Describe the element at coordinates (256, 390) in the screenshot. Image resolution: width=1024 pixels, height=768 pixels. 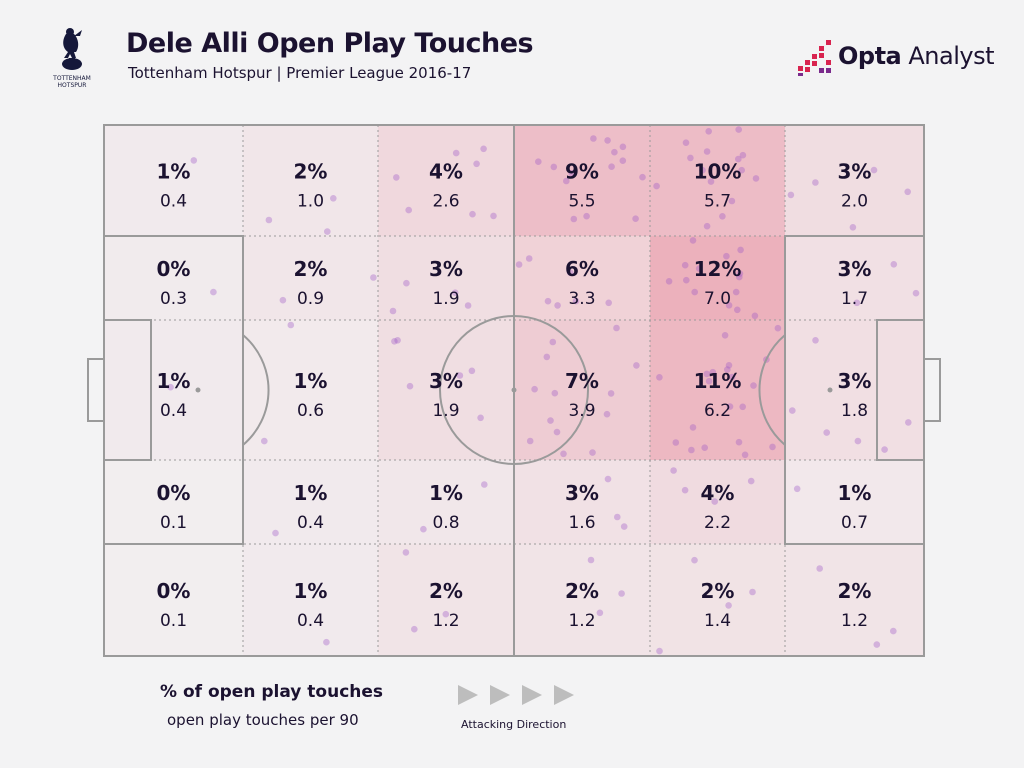
I see `left-penalty-arc` at that location.